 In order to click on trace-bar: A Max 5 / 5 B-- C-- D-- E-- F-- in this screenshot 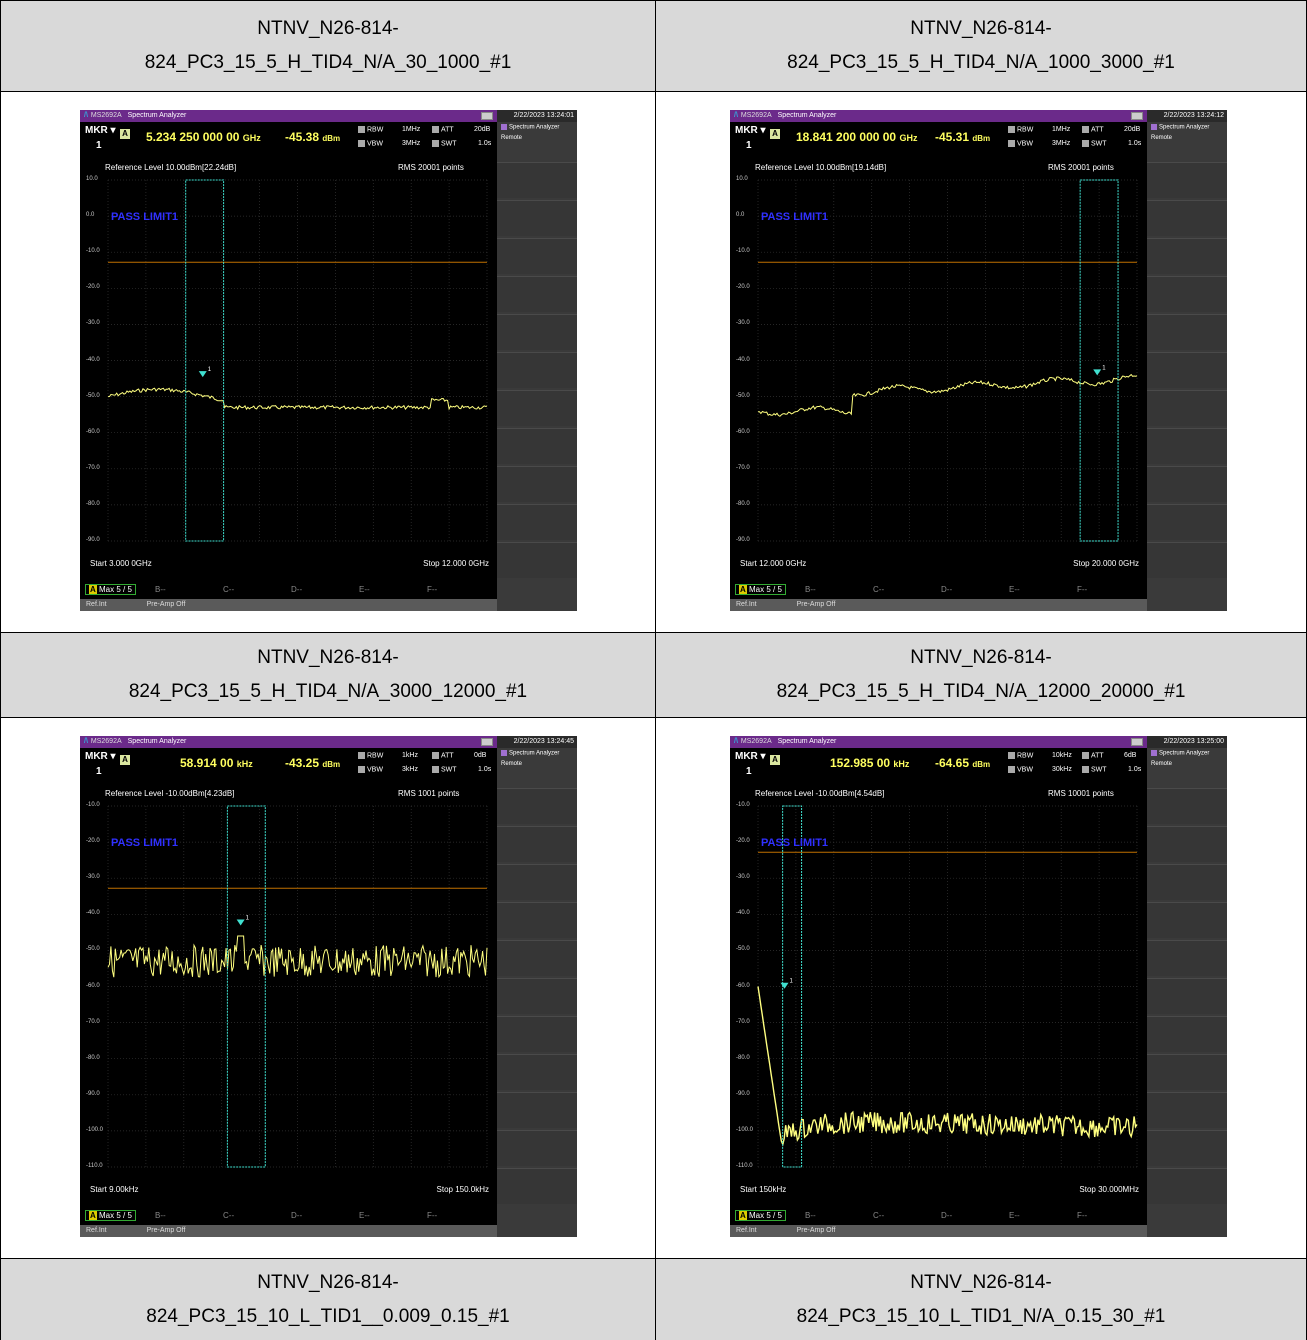, I will do `click(288, 1216)`.